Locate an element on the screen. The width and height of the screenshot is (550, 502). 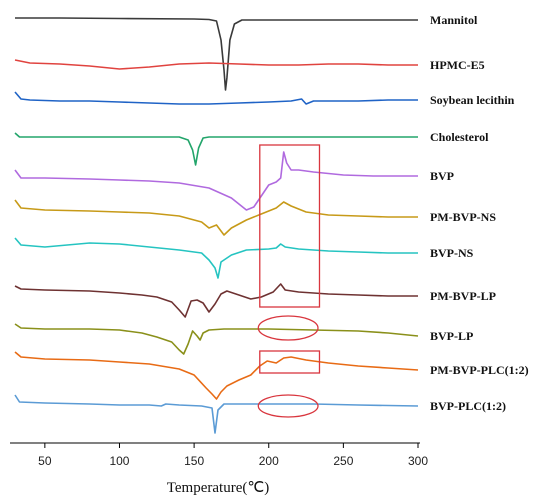
series-line-pm-bvp-lp is located at coordinates (216, 300).